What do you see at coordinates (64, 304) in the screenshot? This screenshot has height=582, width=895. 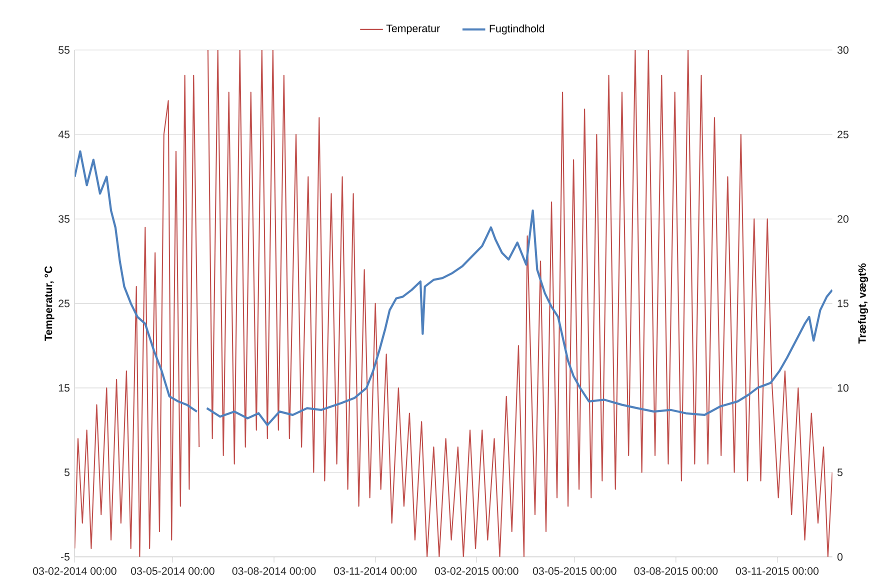 I see `y-tick-label: 25` at bounding box center [64, 304].